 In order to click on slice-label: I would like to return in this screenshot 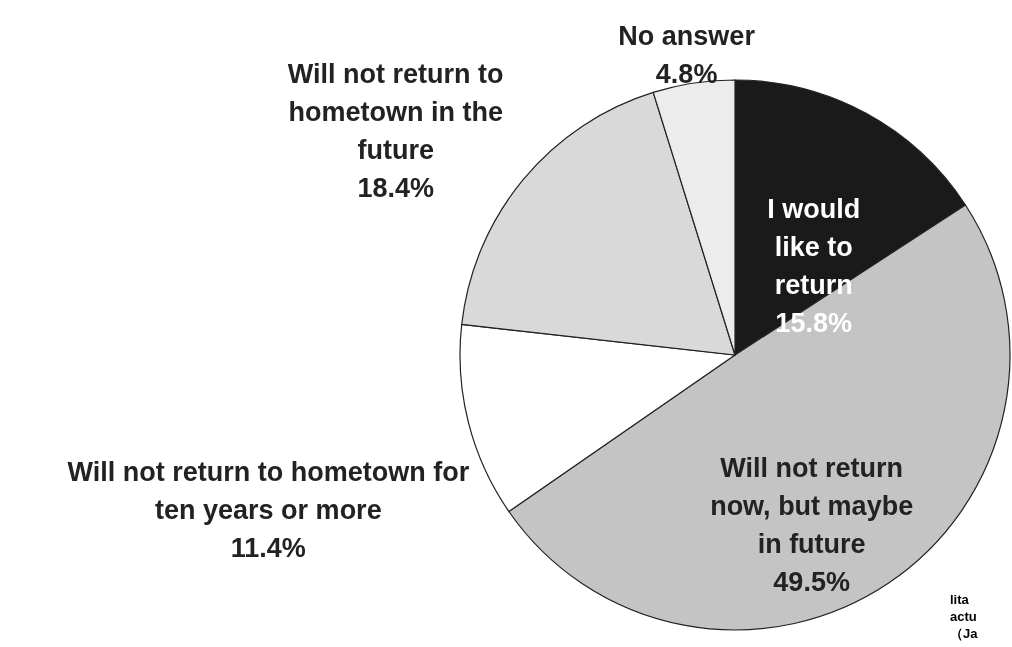, I will do `click(814, 246)`.